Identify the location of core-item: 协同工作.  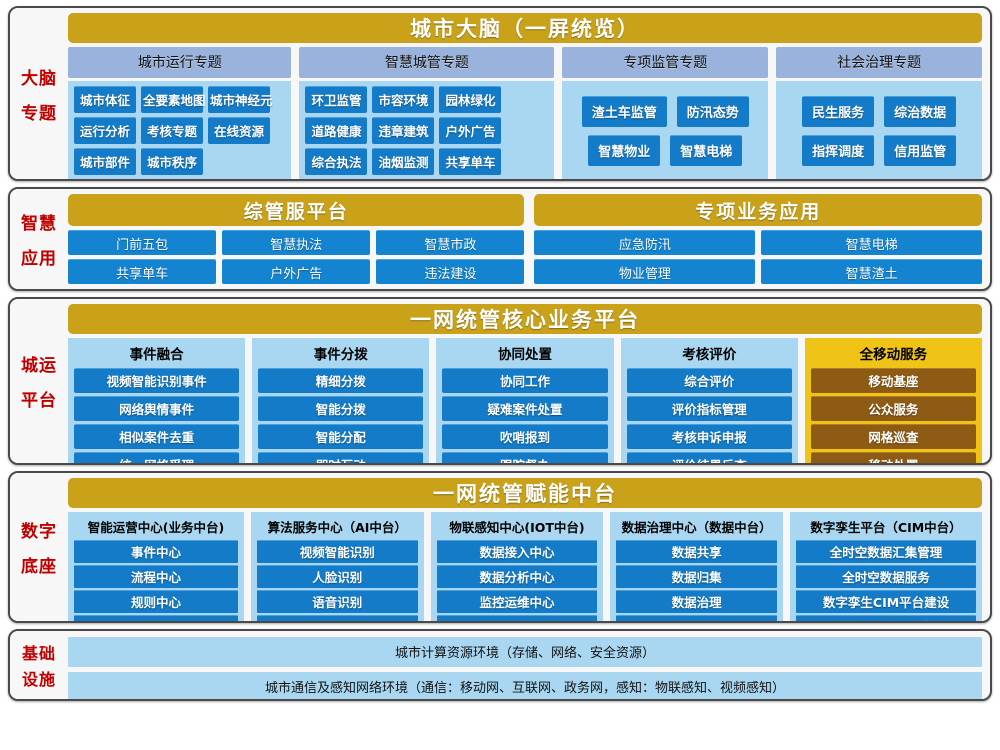
(525, 380).